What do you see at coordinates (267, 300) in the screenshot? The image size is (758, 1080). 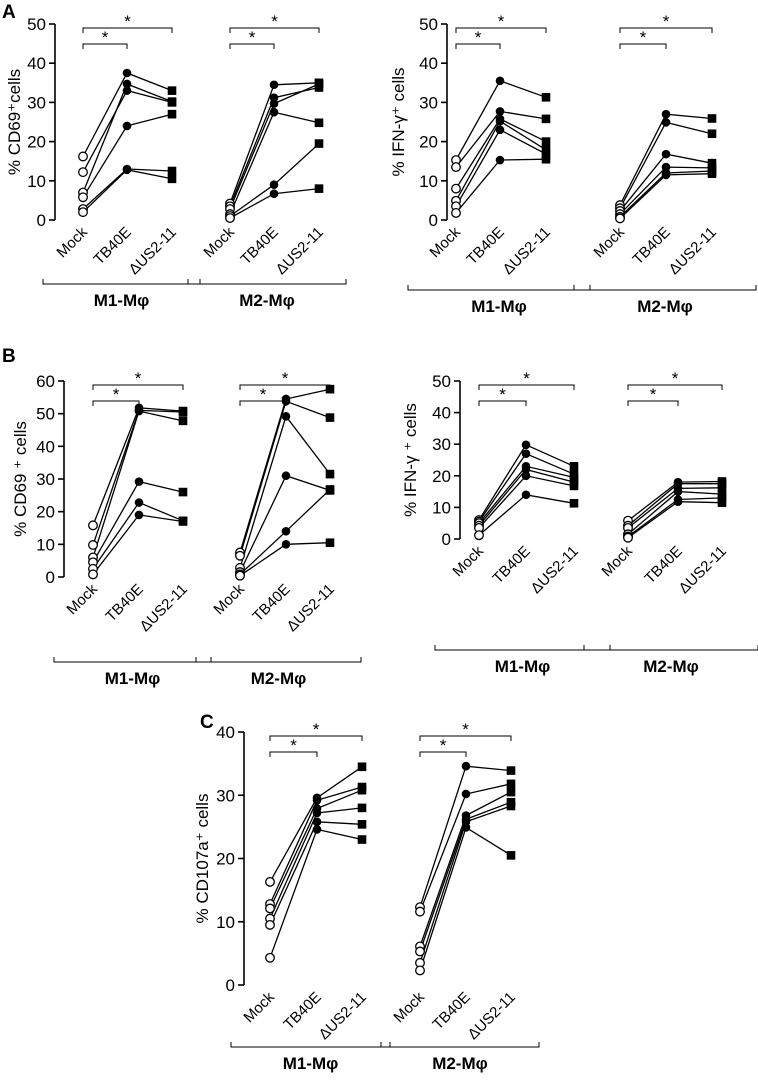 I see `group-label: M2-Mφ` at bounding box center [267, 300].